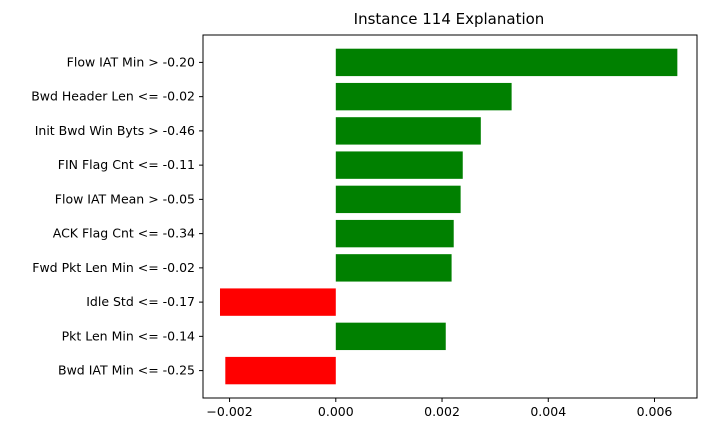 This screenshot has width=707, height=435. What do you see at coordinates (229, 411) in the screenshot?
I see `x-tick-label: −0.002` at bounding box center [229, 411].